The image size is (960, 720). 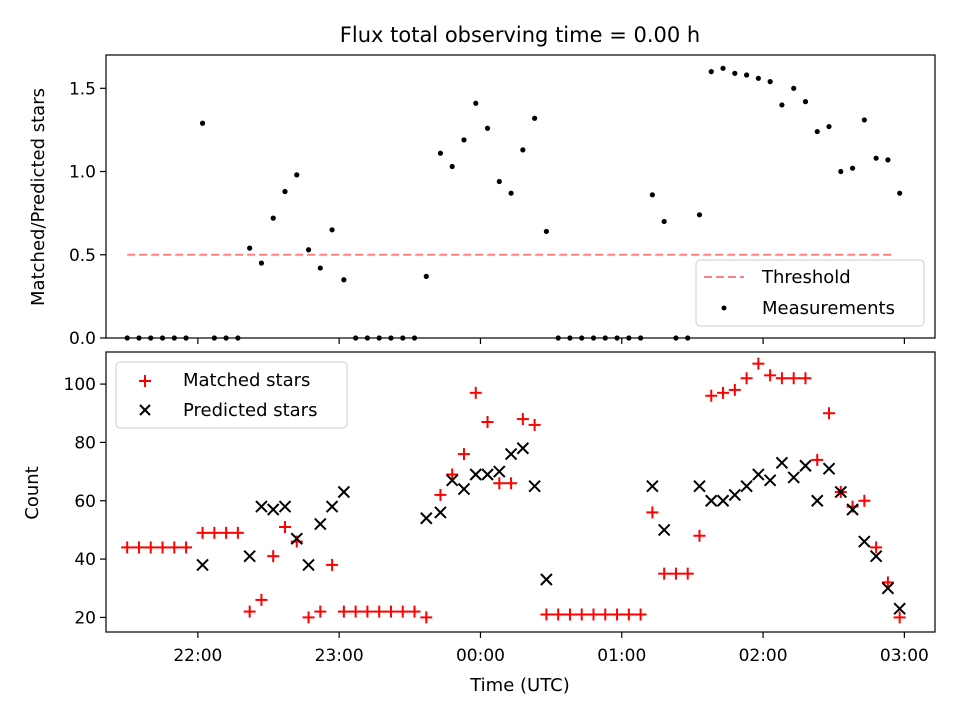 What do you see at coordinates (339, 656) in the screenshot?
I see `count-x-tick-label: 23:00` at bounding box center [339, 656].